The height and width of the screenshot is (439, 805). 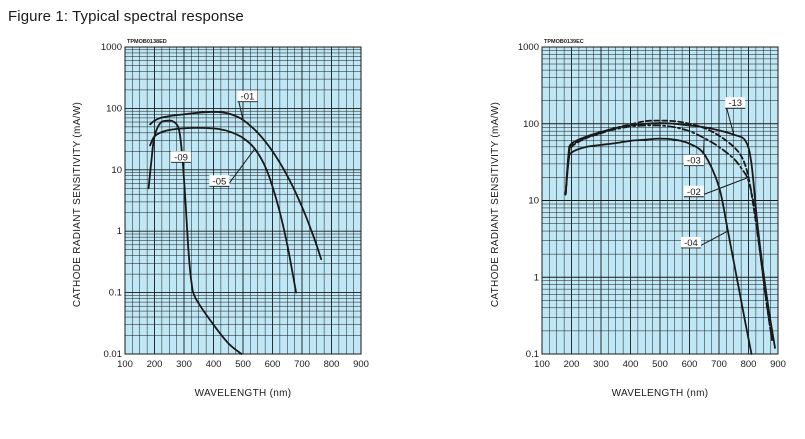 I want to click on y-tick-label: 0.01, so click(x=113, y=354).